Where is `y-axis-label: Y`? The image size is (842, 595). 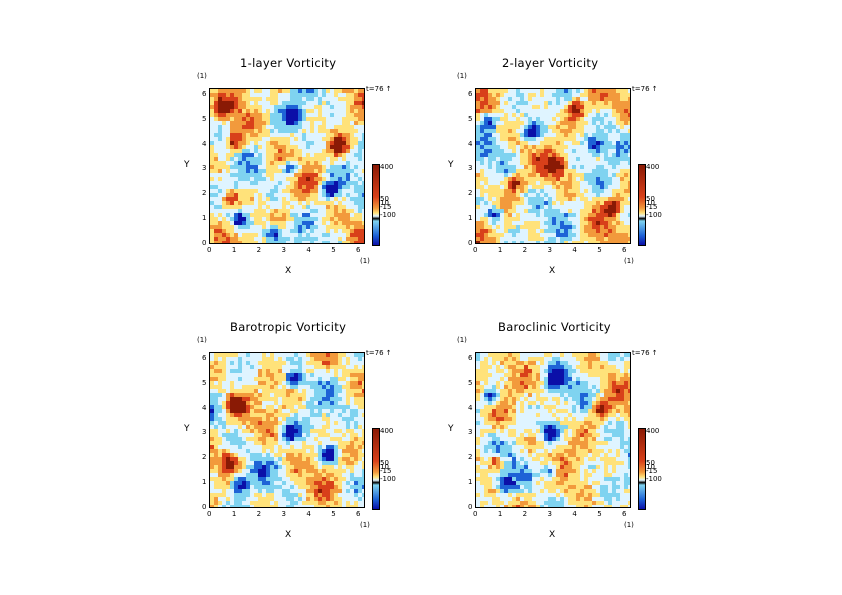 y-axis-label: Y is located at coordinates (451, 429).